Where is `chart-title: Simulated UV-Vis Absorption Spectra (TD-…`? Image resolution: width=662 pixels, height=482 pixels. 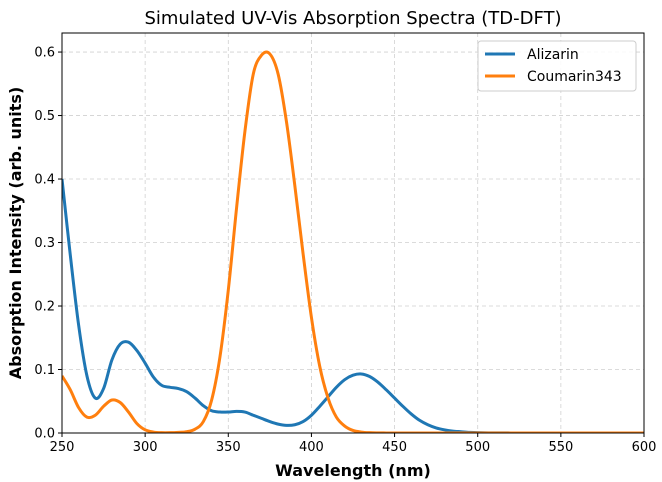 chart-title: Simulated UV-Vis Absorption Spectra (TD-… is located at coordinates (352, 18).